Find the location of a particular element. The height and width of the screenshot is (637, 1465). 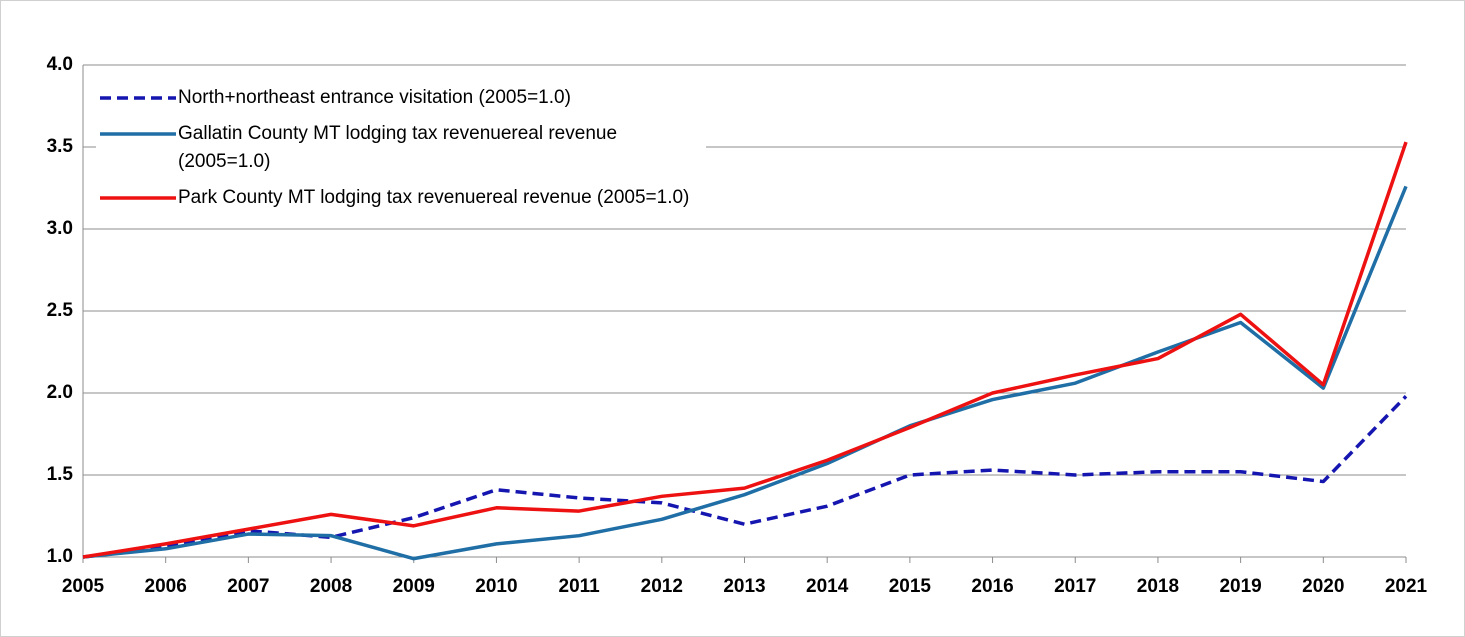

x-tick-label: 2007 is located at coordinates (248, 586).